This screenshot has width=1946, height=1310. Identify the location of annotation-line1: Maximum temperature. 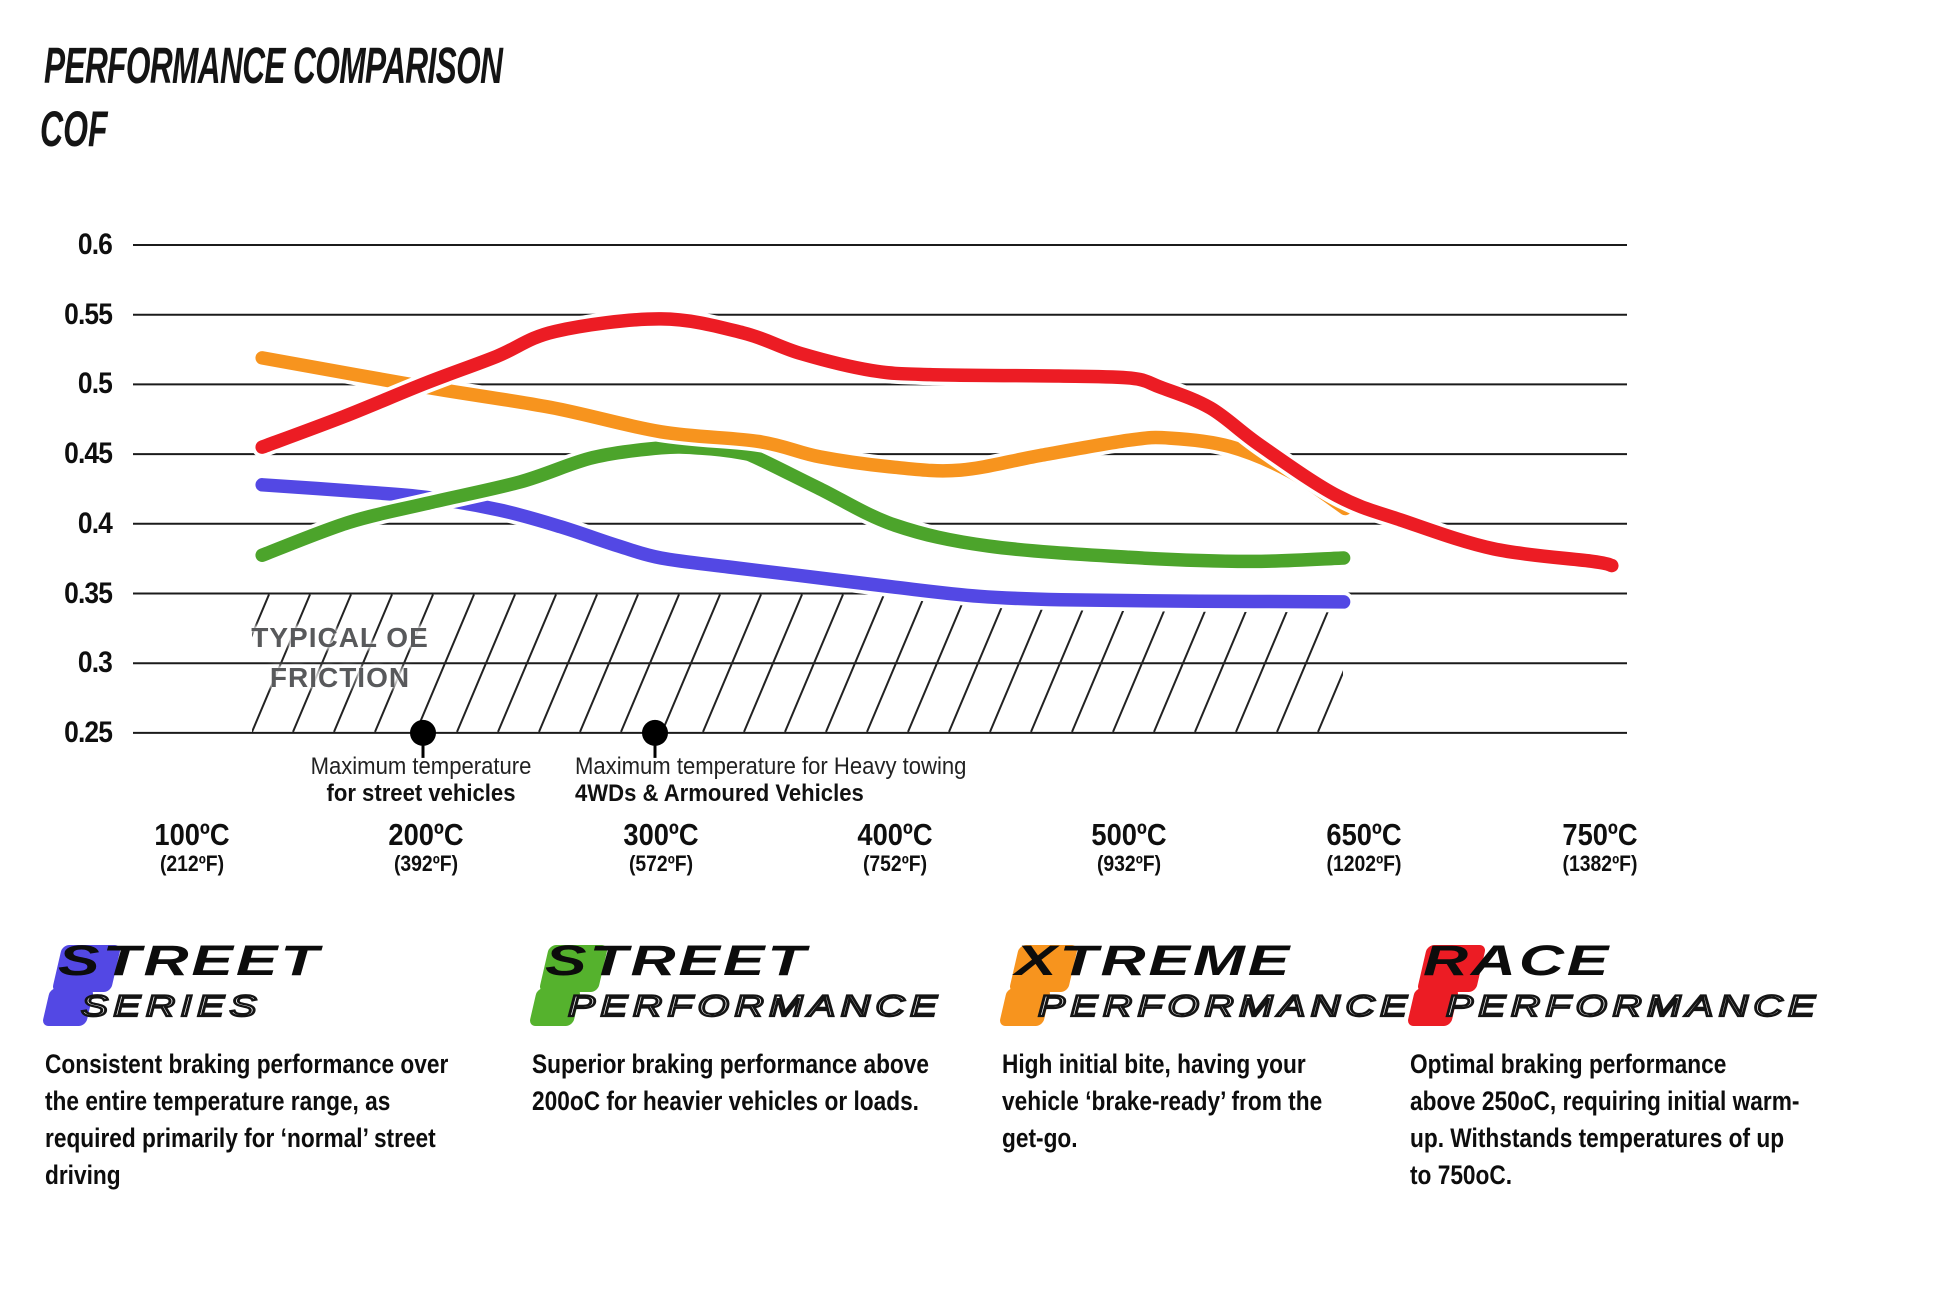
(421, 766).